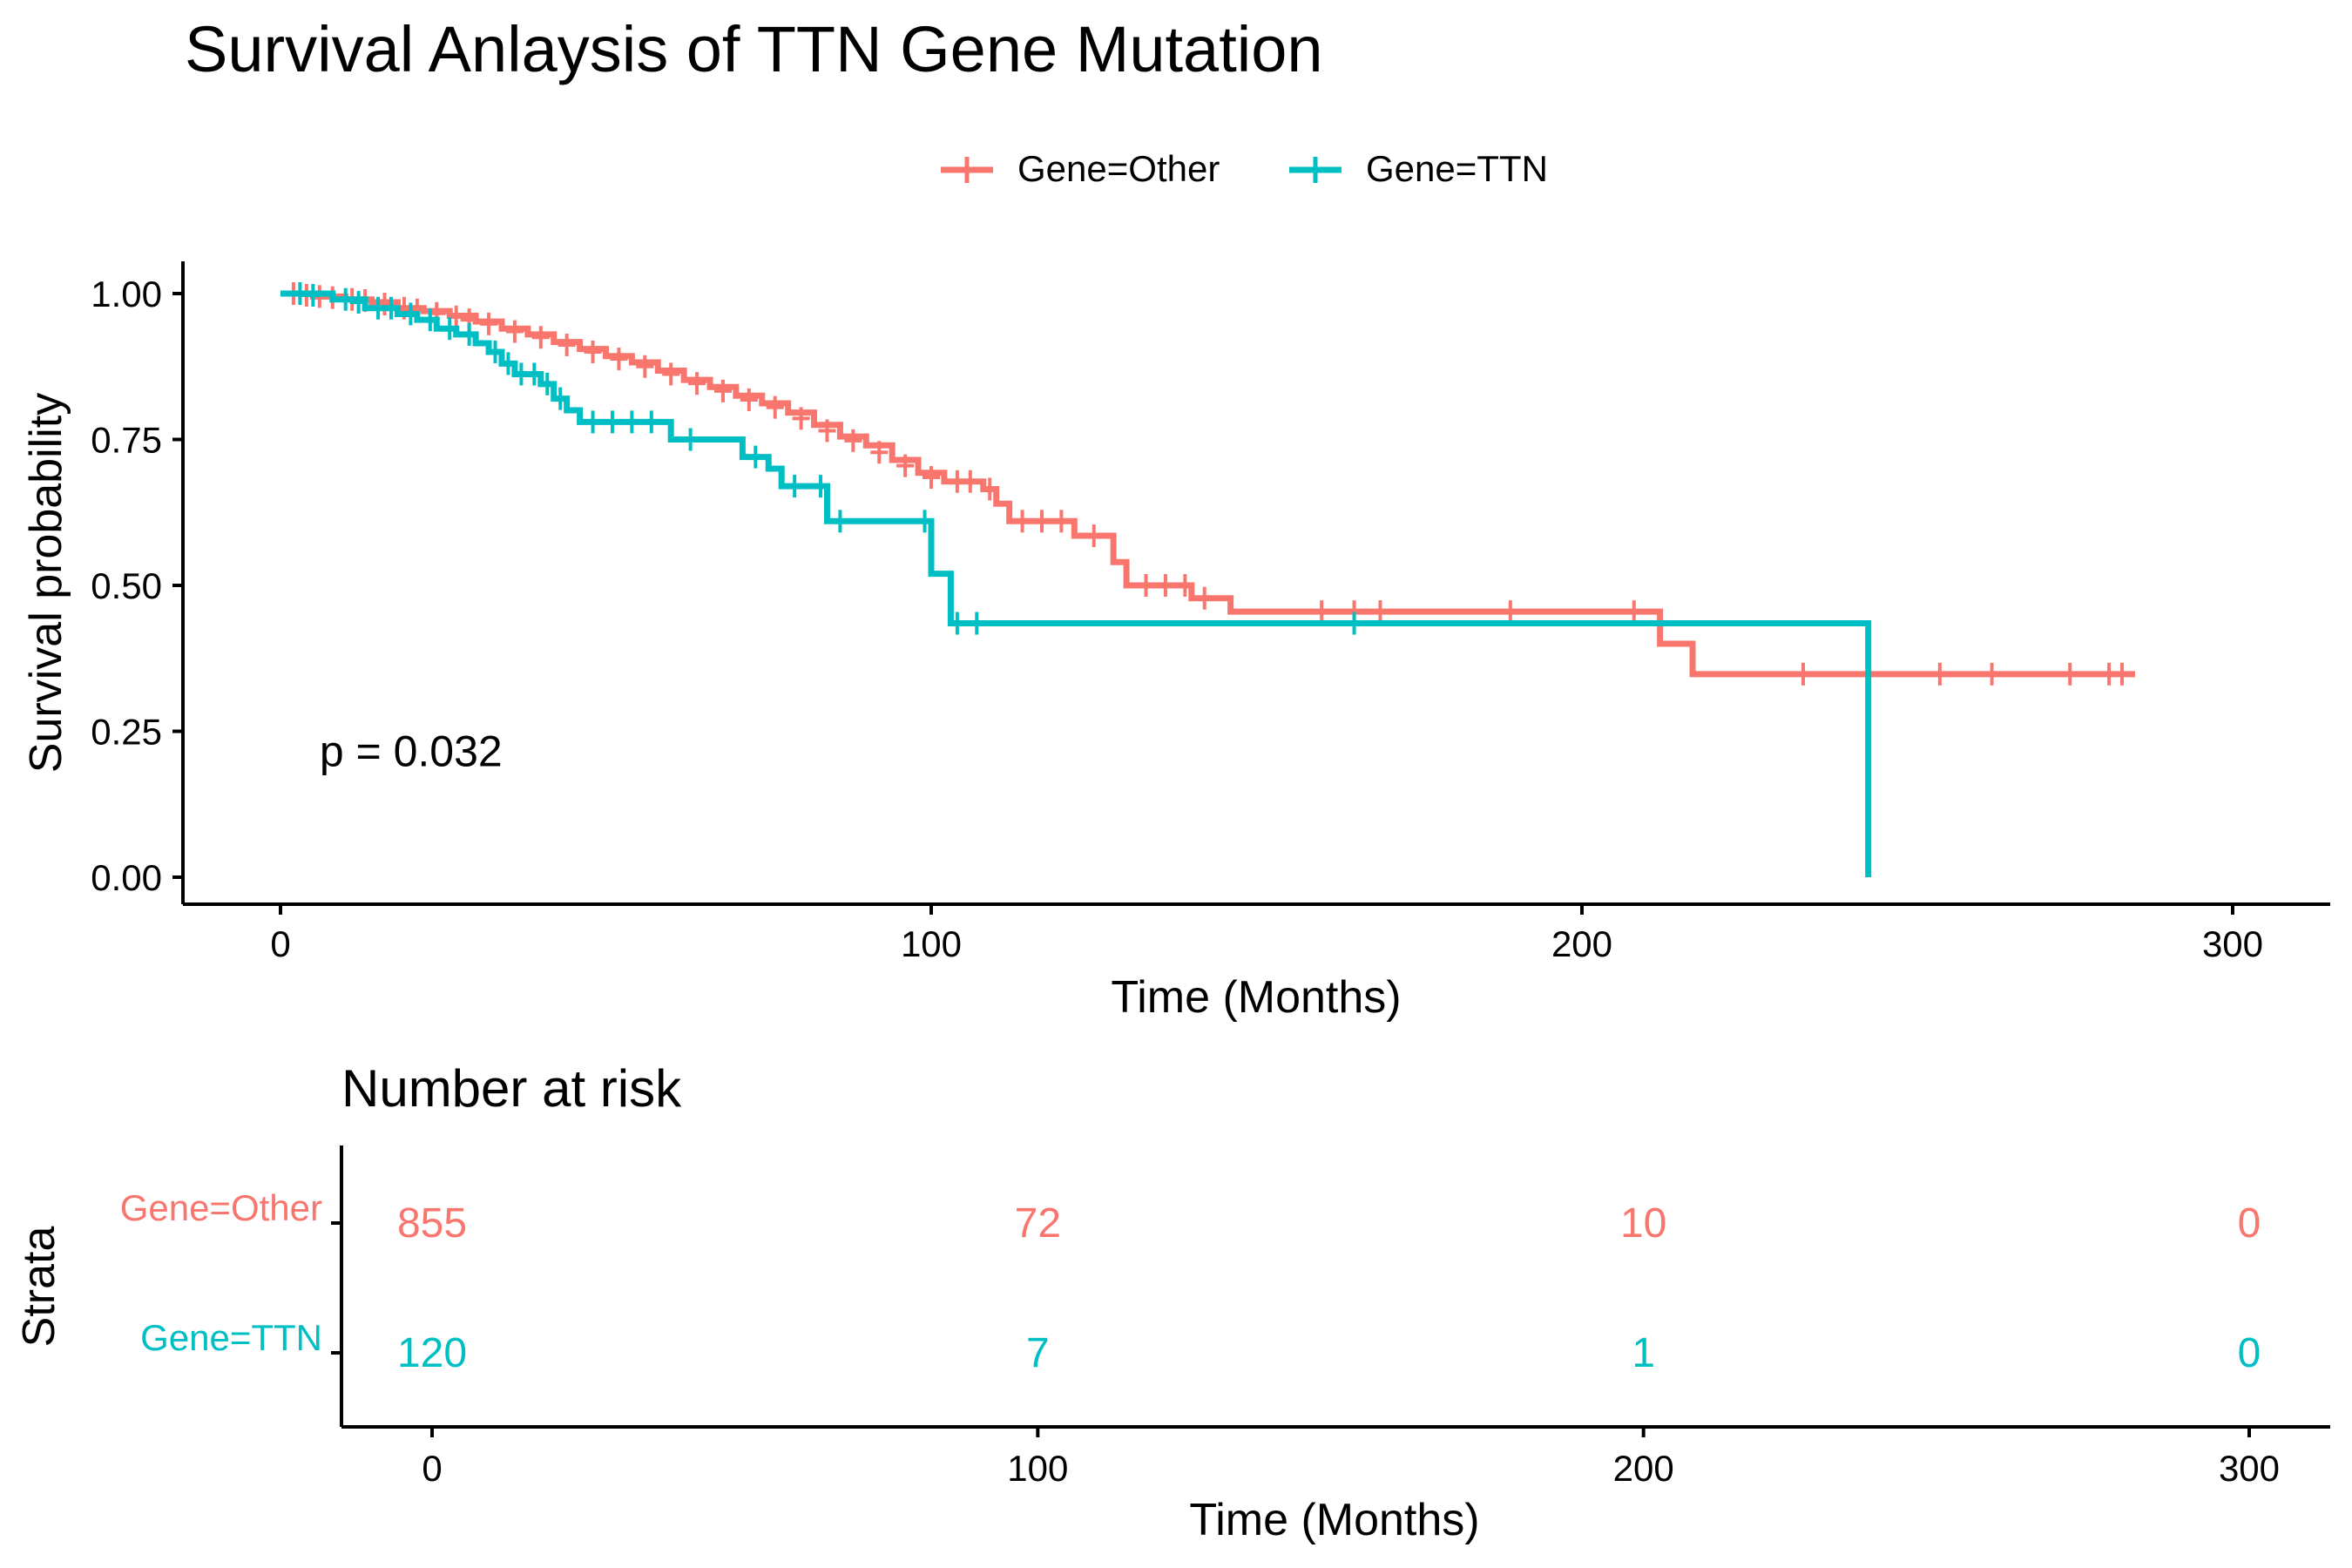 This screenshot has height=1568, width=2352. What do you see at coordinates (1266, 934) in the screenshot?
I see `survival-x-ticks: 0 100 200 300` at bounding box center [1266, 934].